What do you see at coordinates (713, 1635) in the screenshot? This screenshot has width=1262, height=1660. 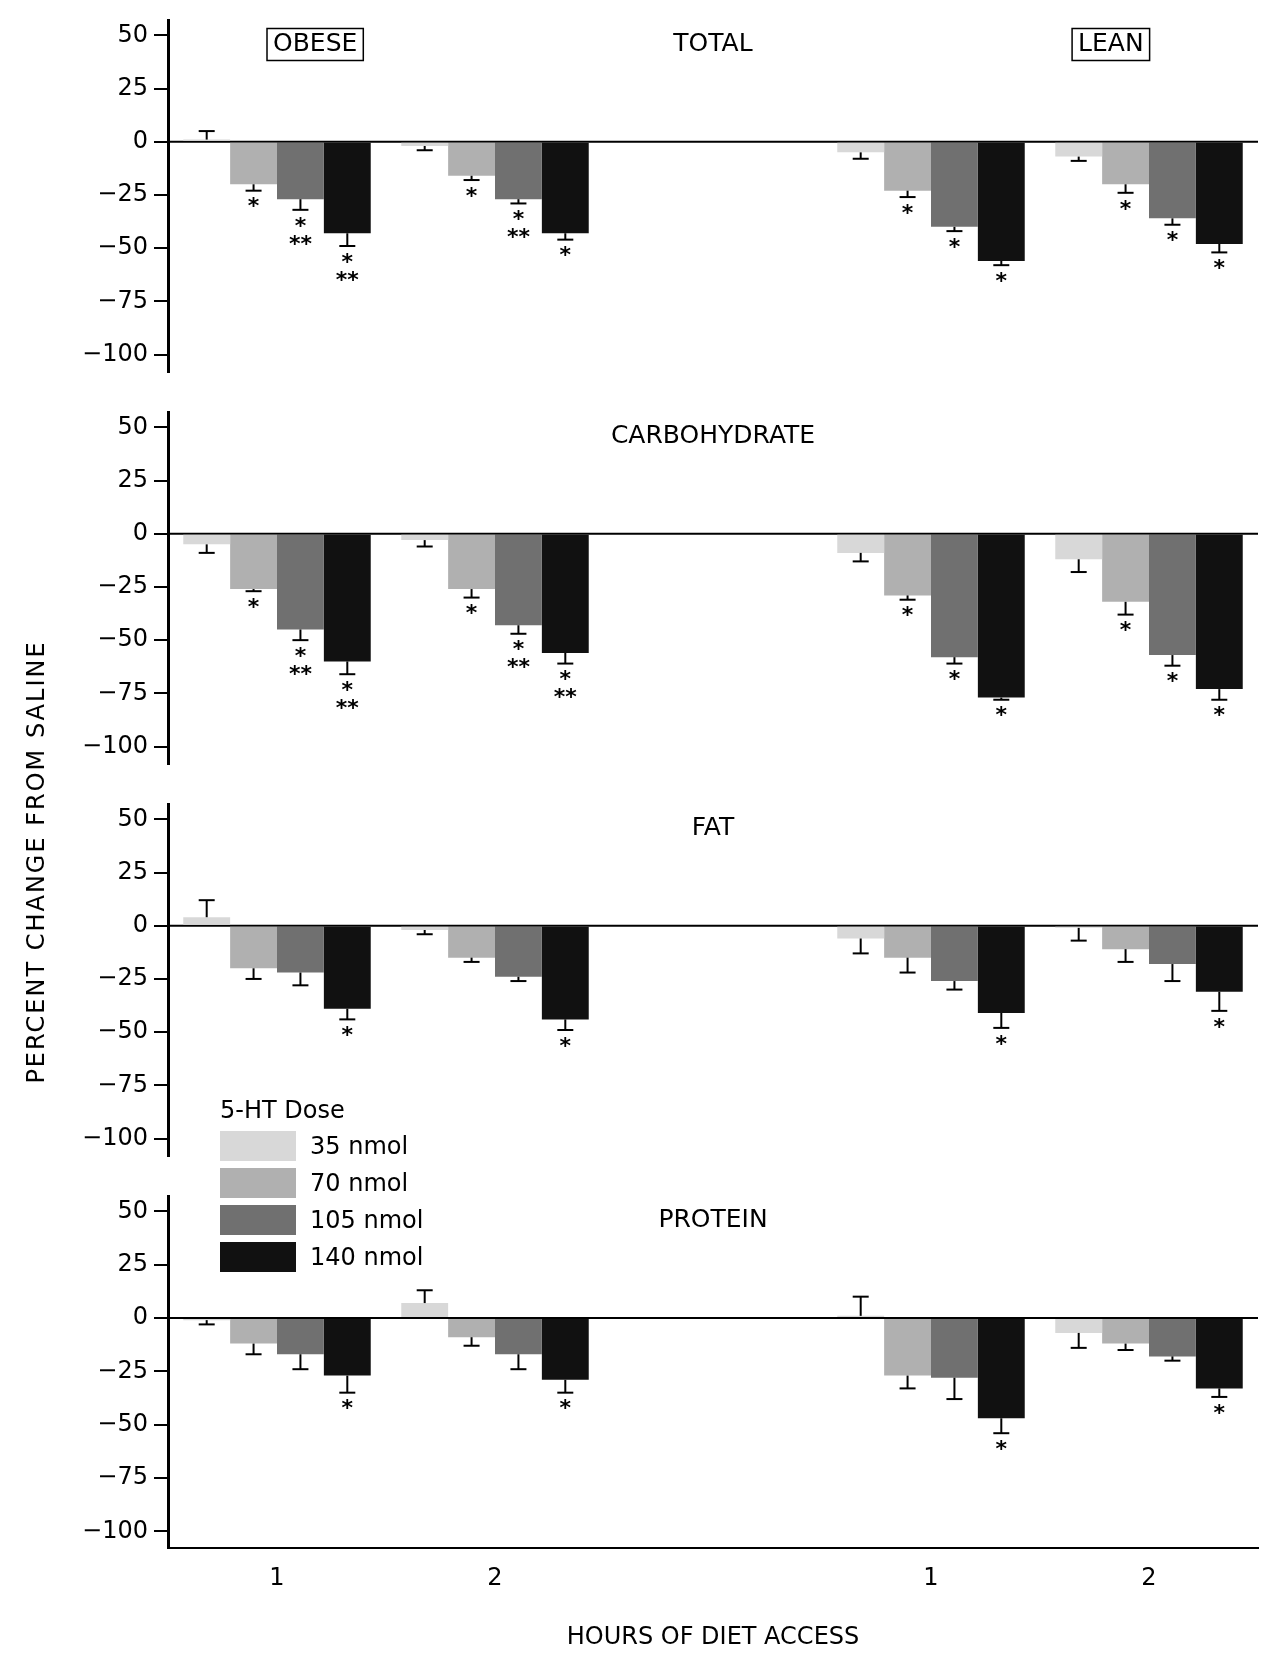 I see `x-axis-title: HOURS OF DIET ACCESS` at bounding box center [713, 1635].